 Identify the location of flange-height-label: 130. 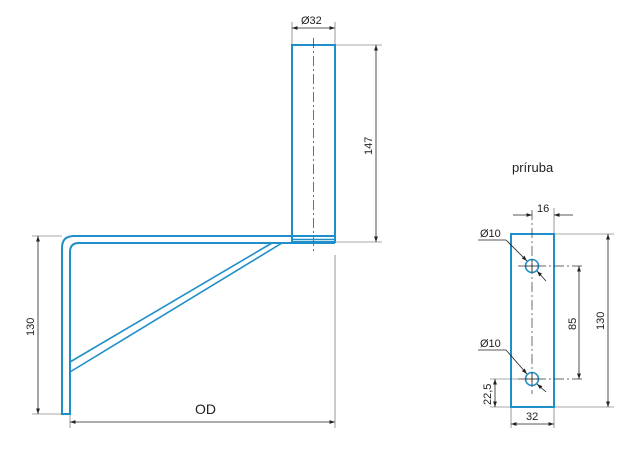
(601, 321).